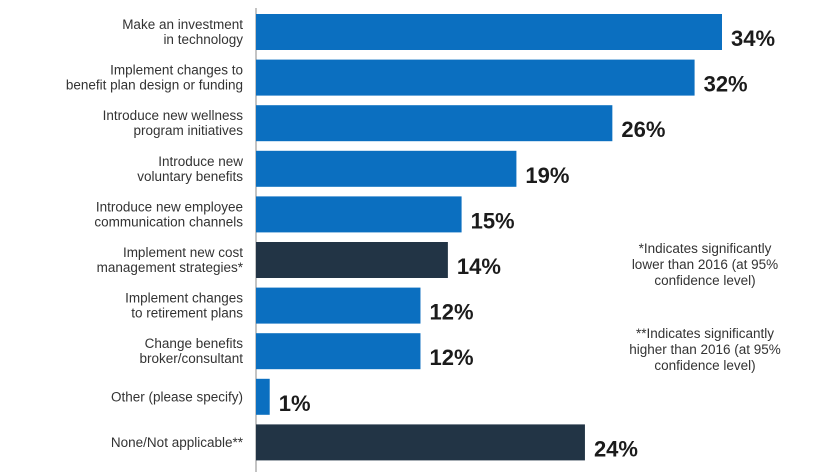 This screenshot has height=476, width=814. I want to click on category-label-line: voluntary benefits, so click(190, 176).